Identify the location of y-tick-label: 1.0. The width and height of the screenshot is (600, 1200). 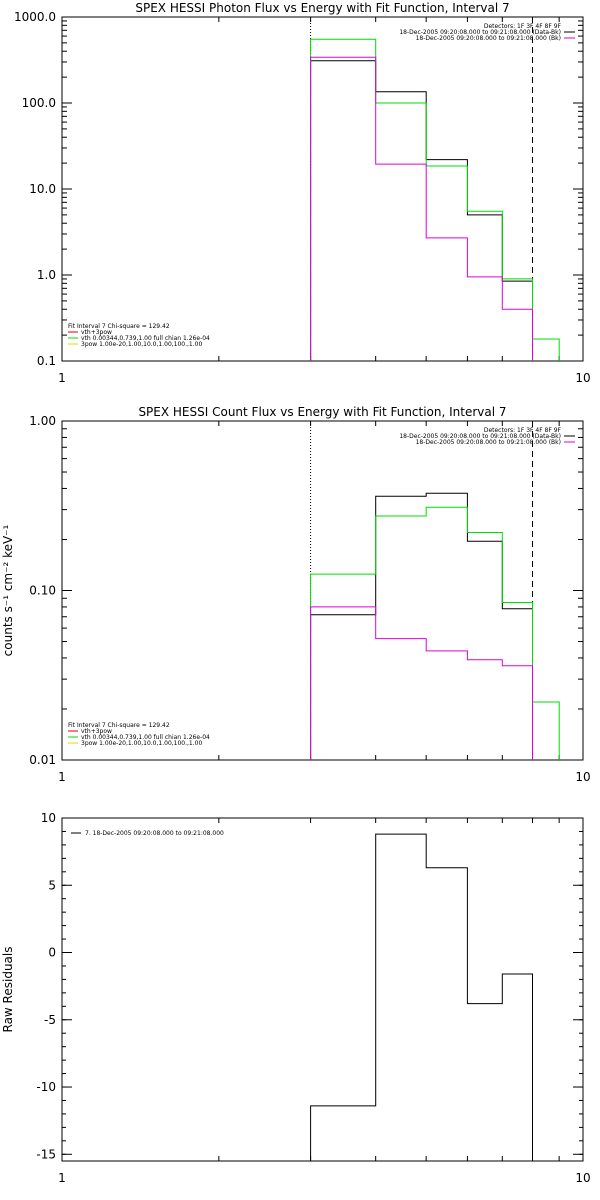
(46, 275).